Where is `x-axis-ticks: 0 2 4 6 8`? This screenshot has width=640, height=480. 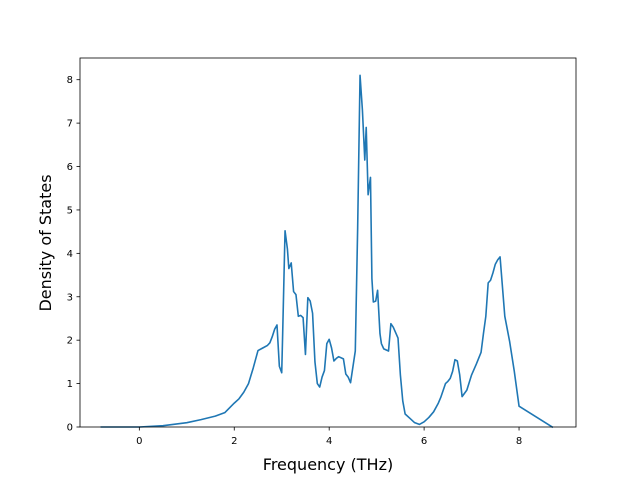 x-axis-ticks: 0 2 4 6 8 is located at coordinates (329, 437).